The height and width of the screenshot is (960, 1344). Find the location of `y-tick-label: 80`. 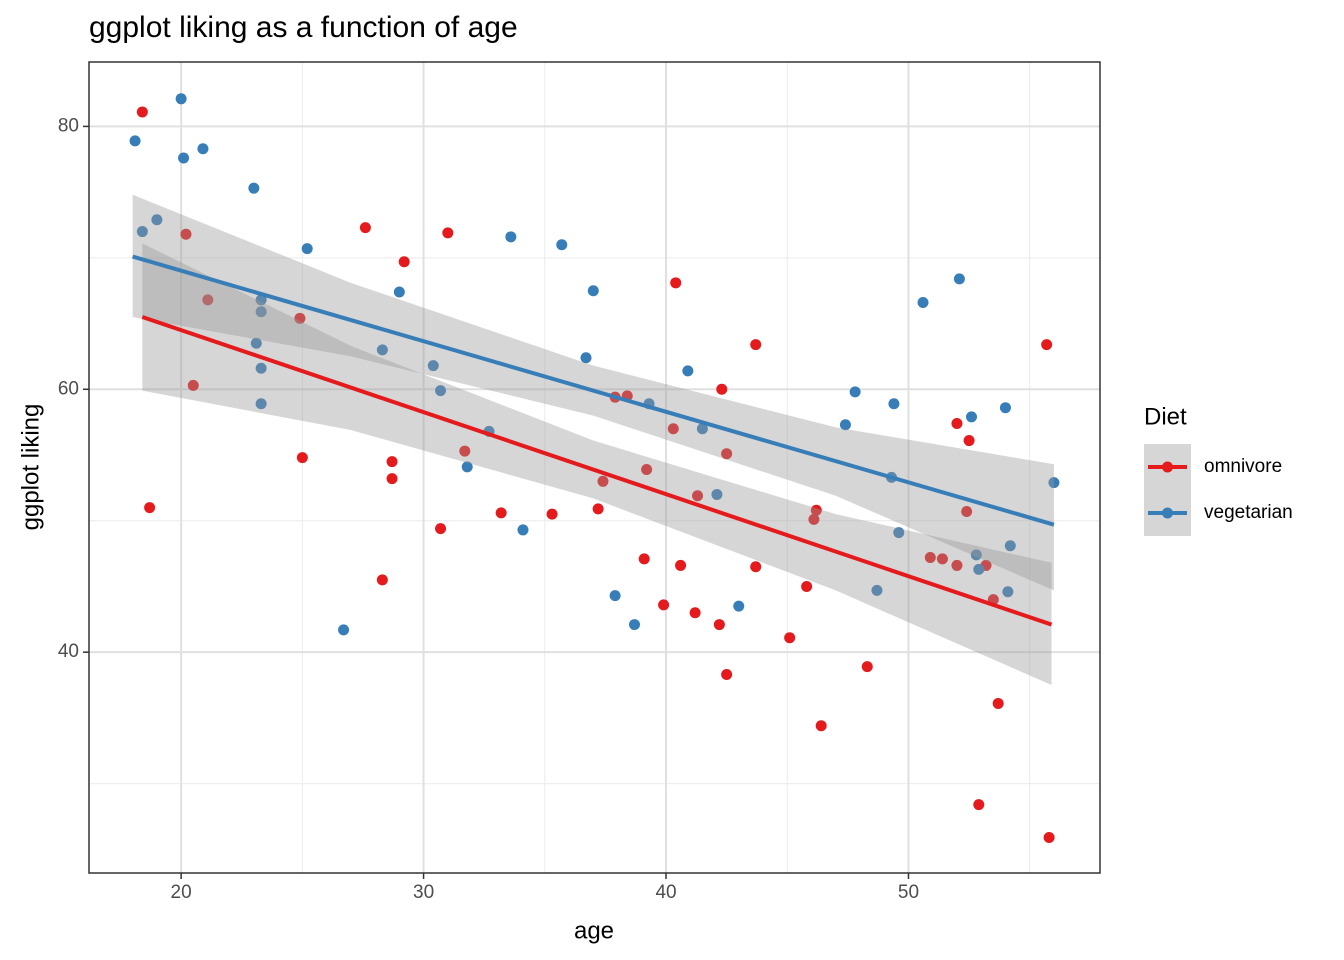

y-tick-label: 80 is located at coordinates (68, 125).